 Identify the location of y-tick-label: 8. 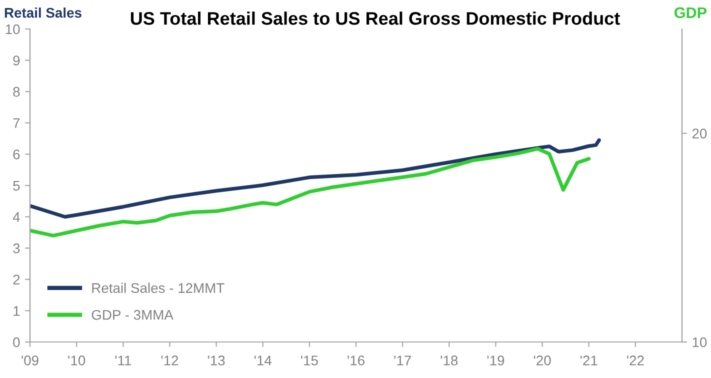
(16, 91).